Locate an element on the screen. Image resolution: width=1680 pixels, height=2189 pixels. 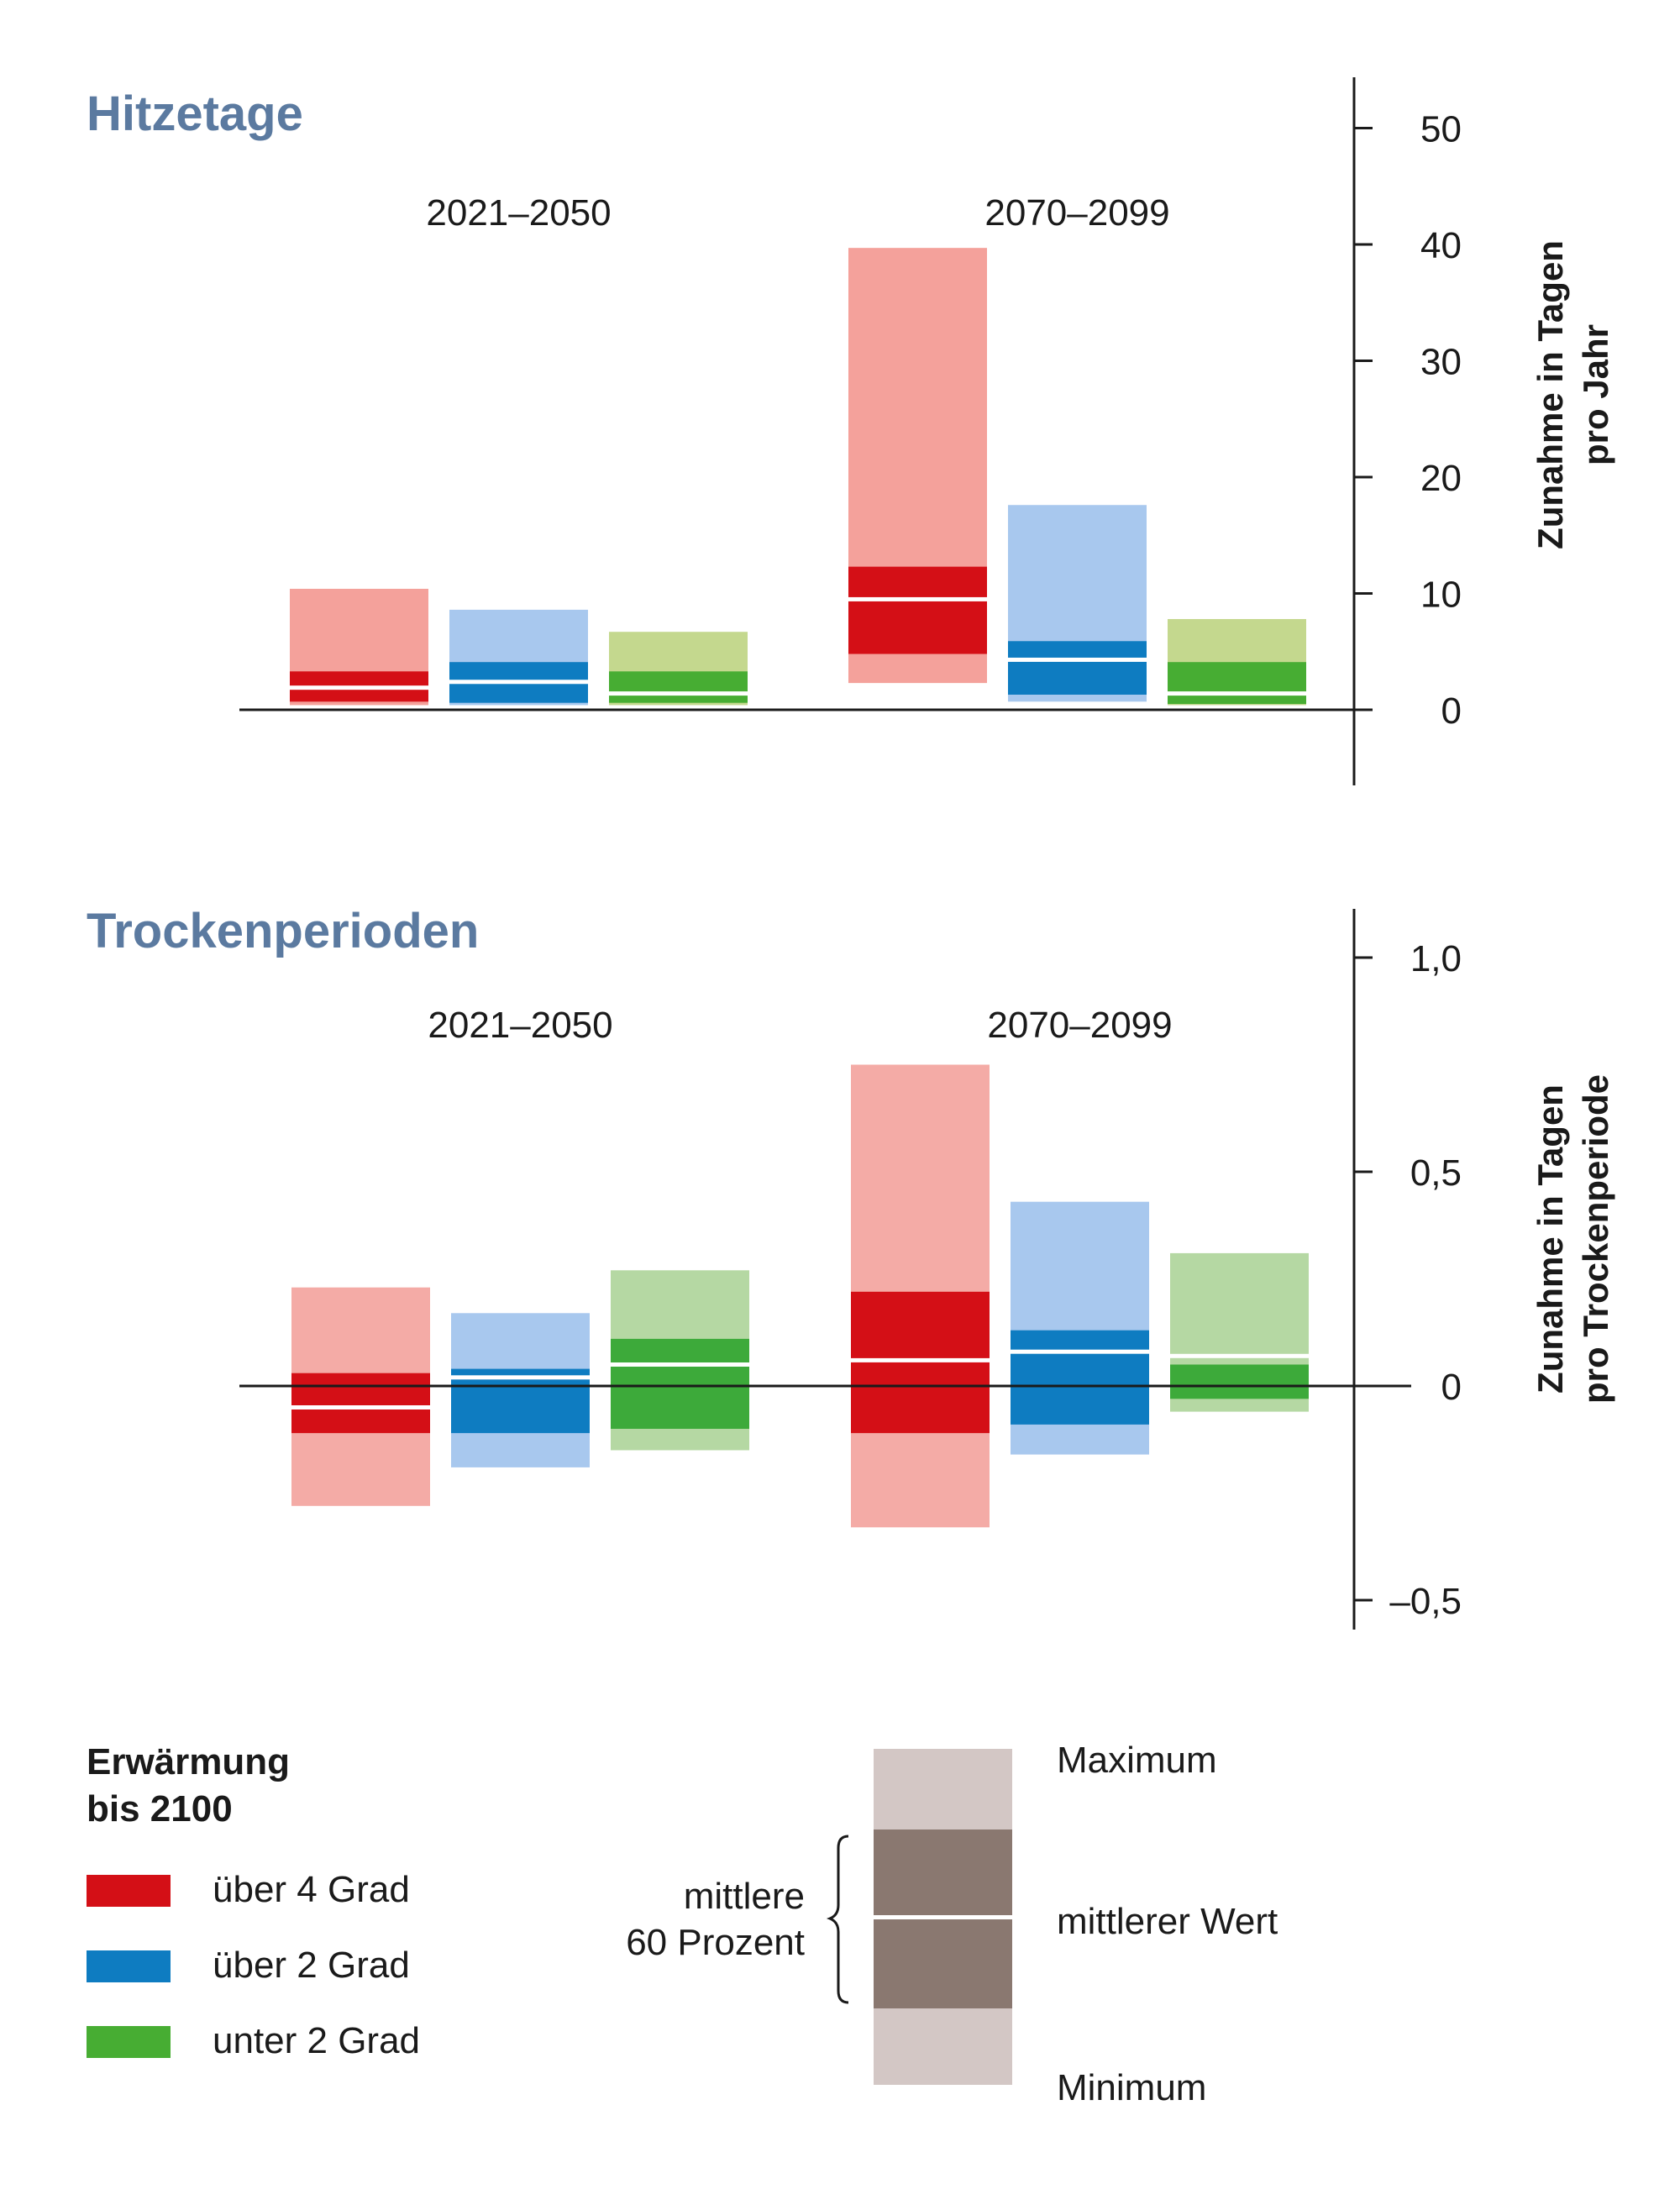
y-tick-label: –0,5 is located at coordinates (1425, 1601).